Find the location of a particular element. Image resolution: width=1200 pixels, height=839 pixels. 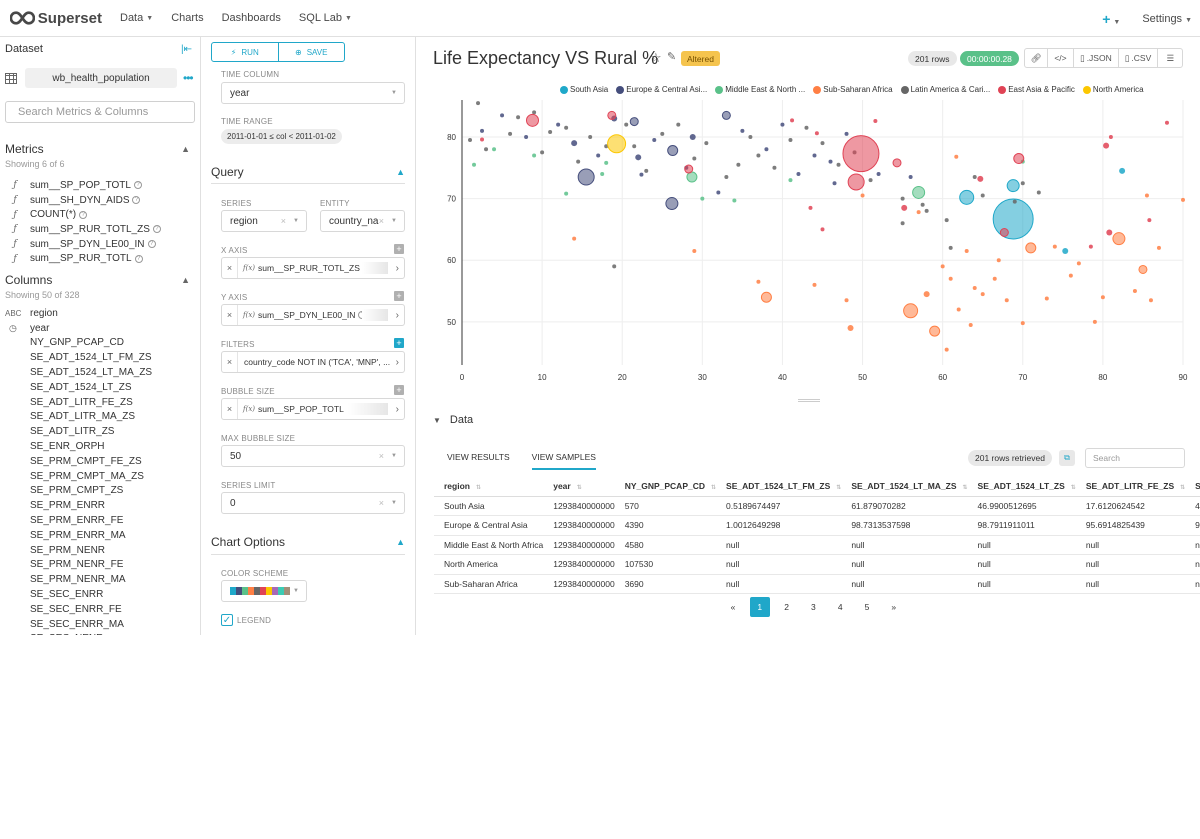

page-button: 4 is located at coordinates (840, 607).